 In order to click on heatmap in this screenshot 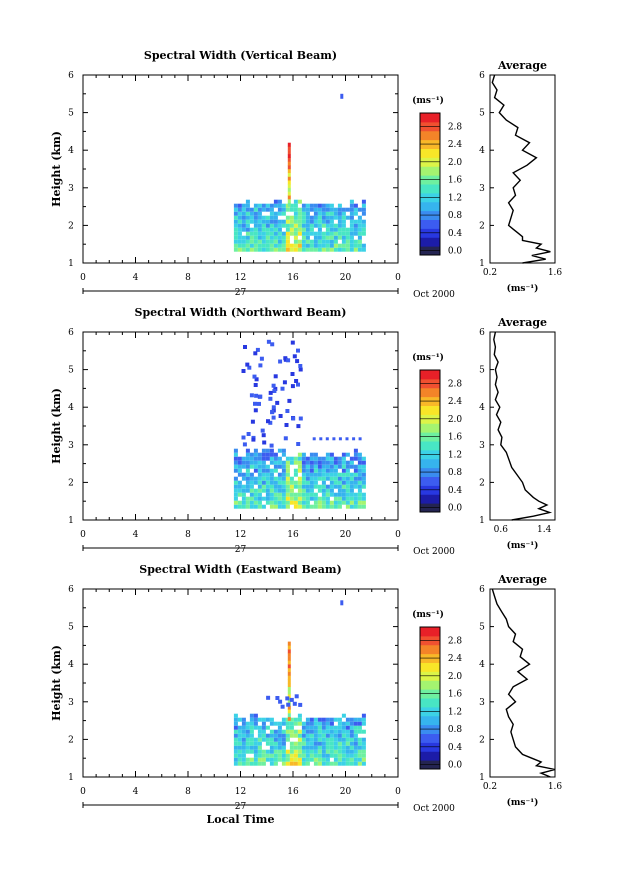, I will do `click(299, 424)`.